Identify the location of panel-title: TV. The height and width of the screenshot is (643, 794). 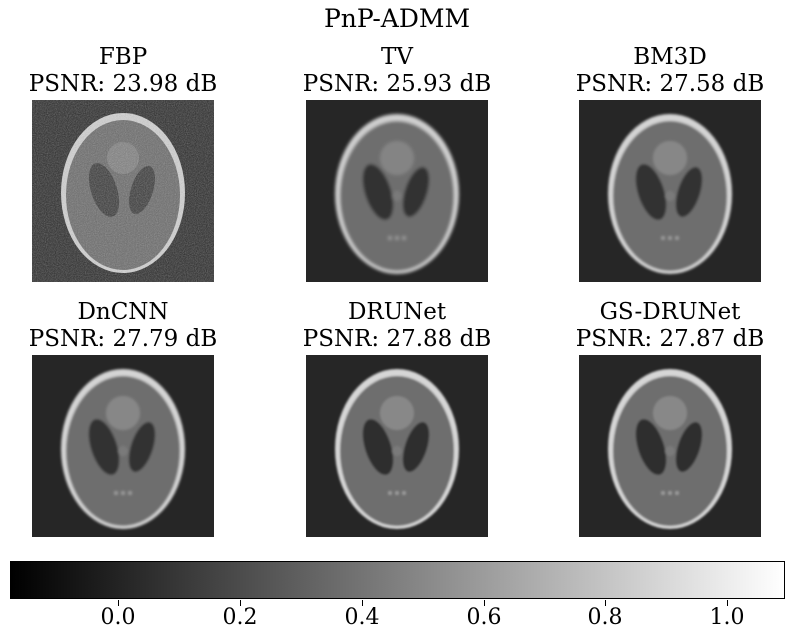
(397, 57).